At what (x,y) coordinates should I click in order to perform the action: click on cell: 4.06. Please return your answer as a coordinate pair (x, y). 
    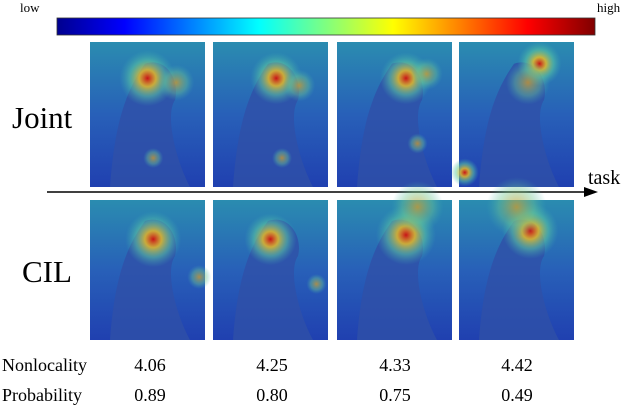
    Looking at the image, I should click on (150, 365).